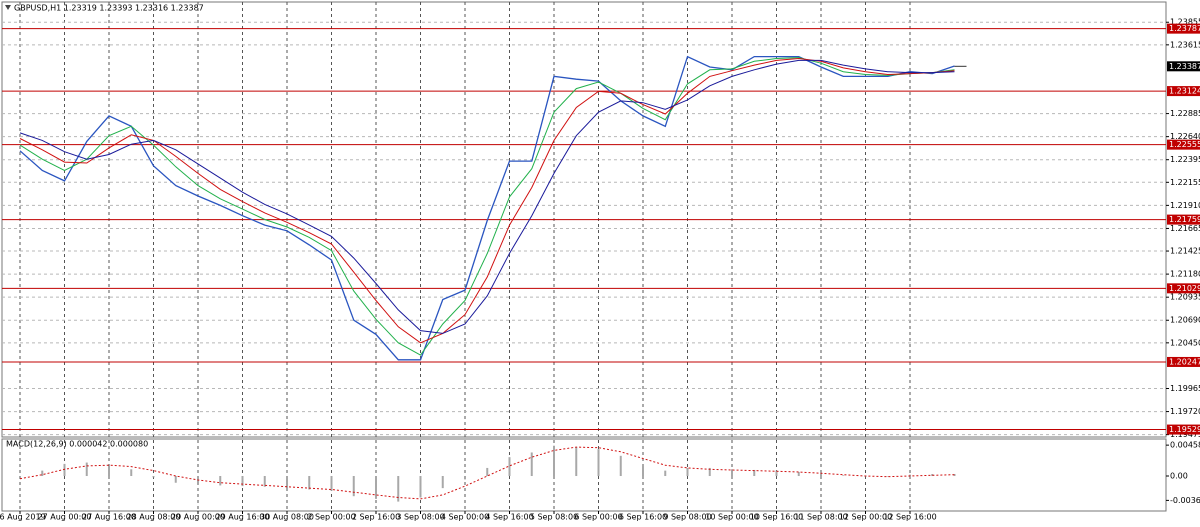 This screenshot has height=527, width=1200. I want to click on x-tick-label: 6 Sep 16:00, so click(643, 517).